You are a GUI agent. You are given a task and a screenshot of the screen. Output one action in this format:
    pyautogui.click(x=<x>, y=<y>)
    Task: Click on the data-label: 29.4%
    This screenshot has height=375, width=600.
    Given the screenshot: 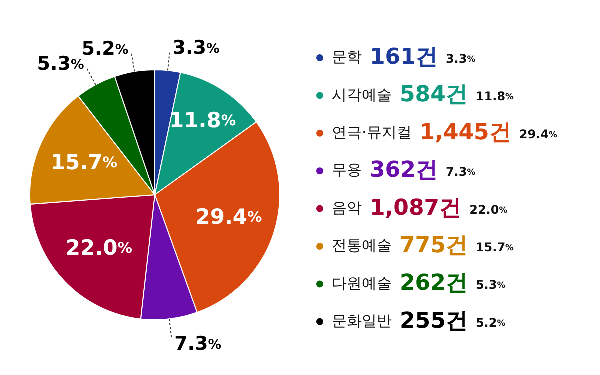 What is the action you would take?
    pyautogui.click(x=229, y=216)
    